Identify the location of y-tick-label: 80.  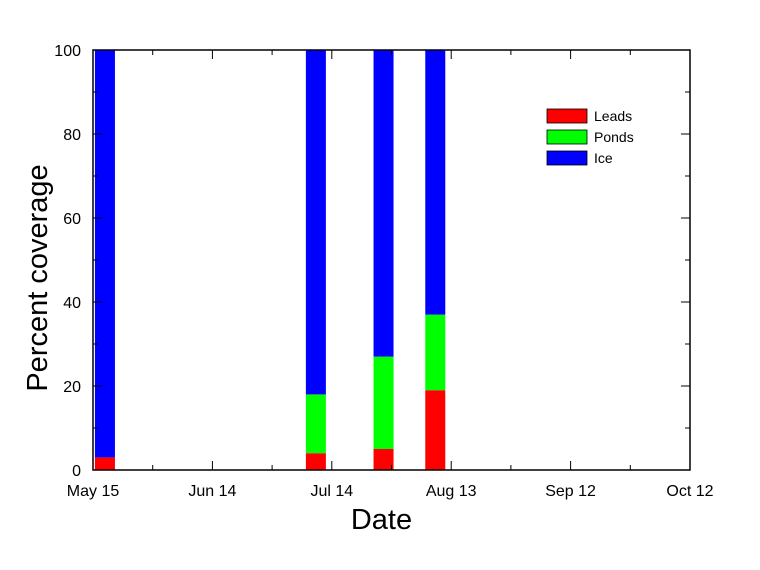
(72, 135).